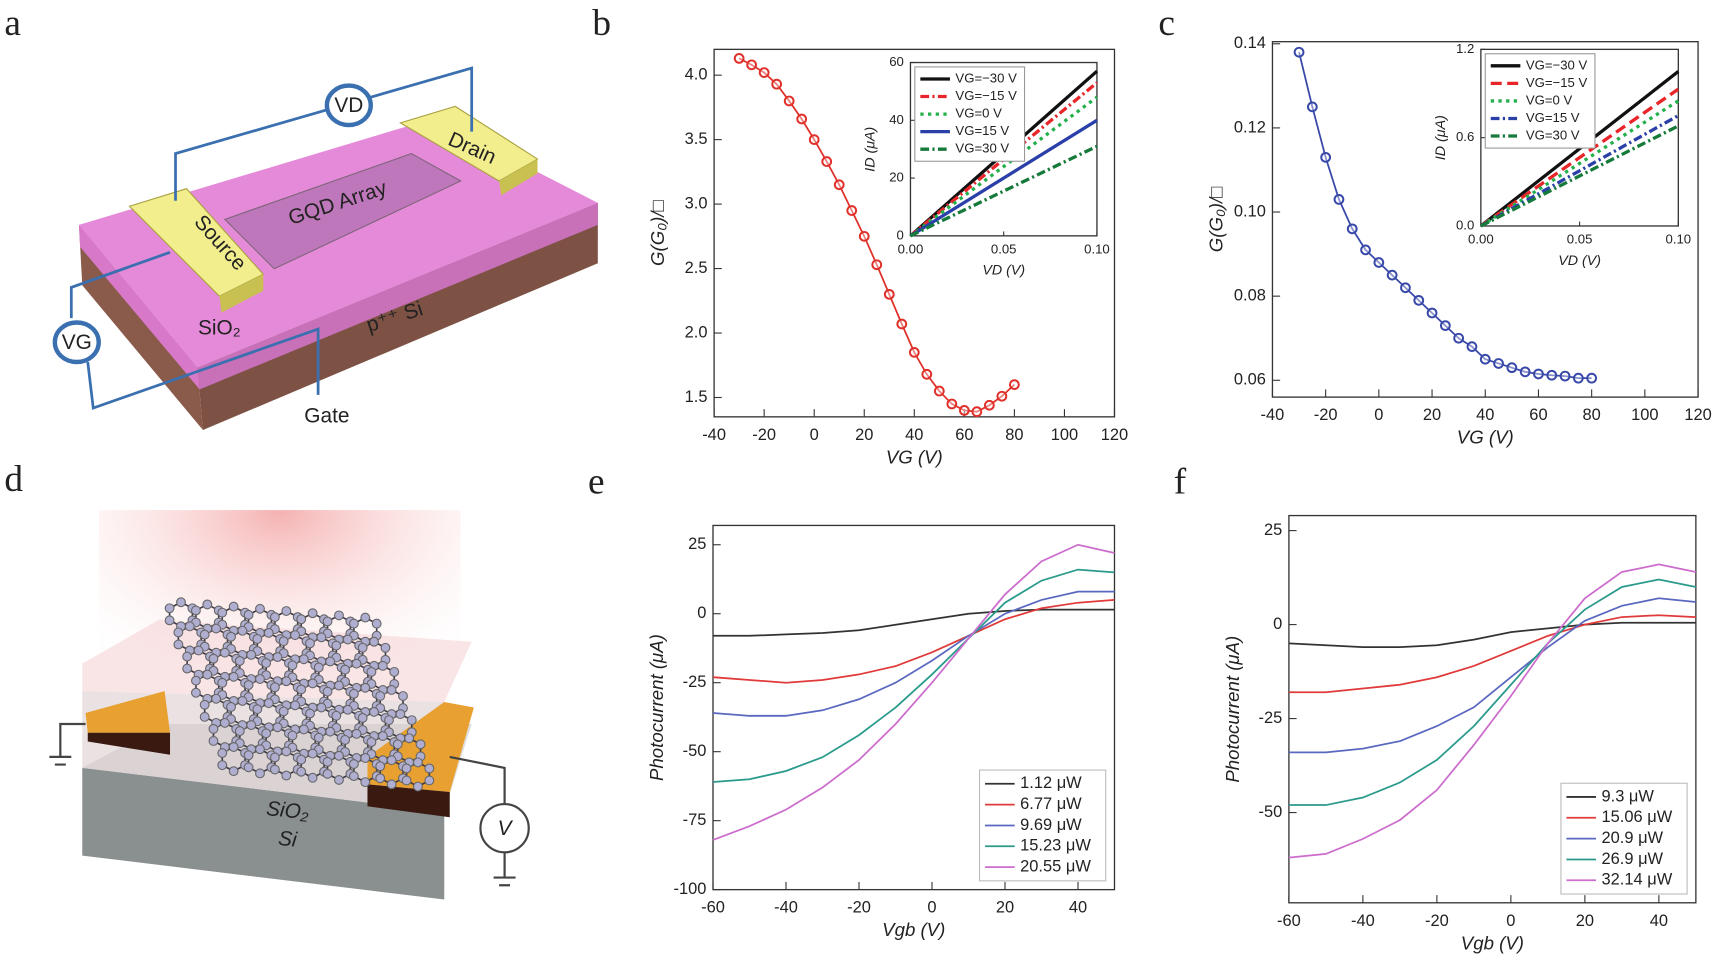 Image resolution: width=1720 pixels, height=973 pixels. Describe the element at coordinates (1538, 415) in the screenshot. I see `x-tick-label: 60` at that location.